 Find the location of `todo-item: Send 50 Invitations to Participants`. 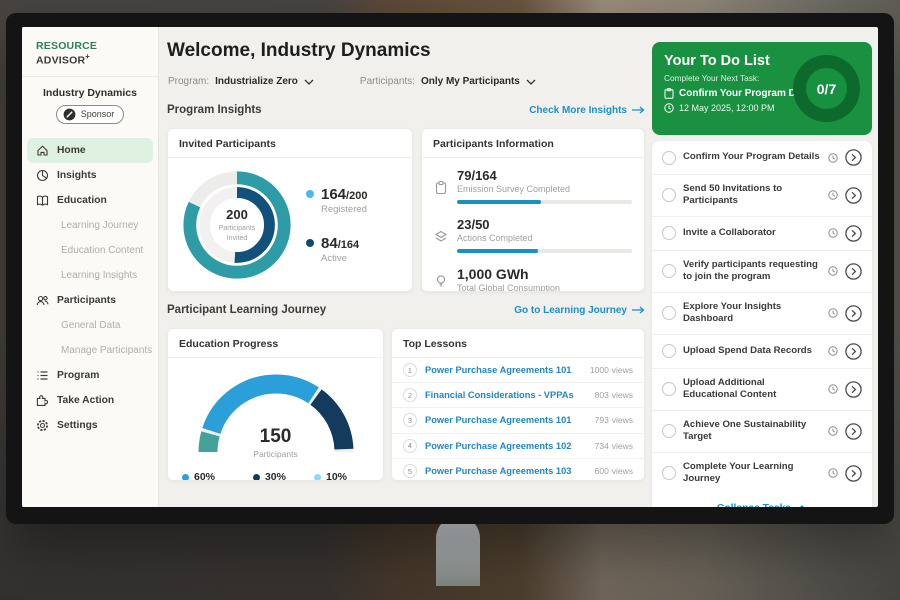

todo-item: Send 50 Invitations to Participants is located at coordinates (762, 196).